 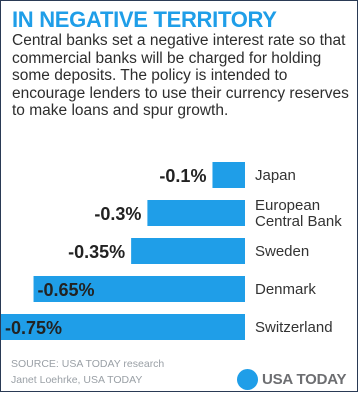 What do you see at coordinates (294, 327) in the screenshot?
I see `category-label-4: Switzerland` at bounding box center [294, 327].